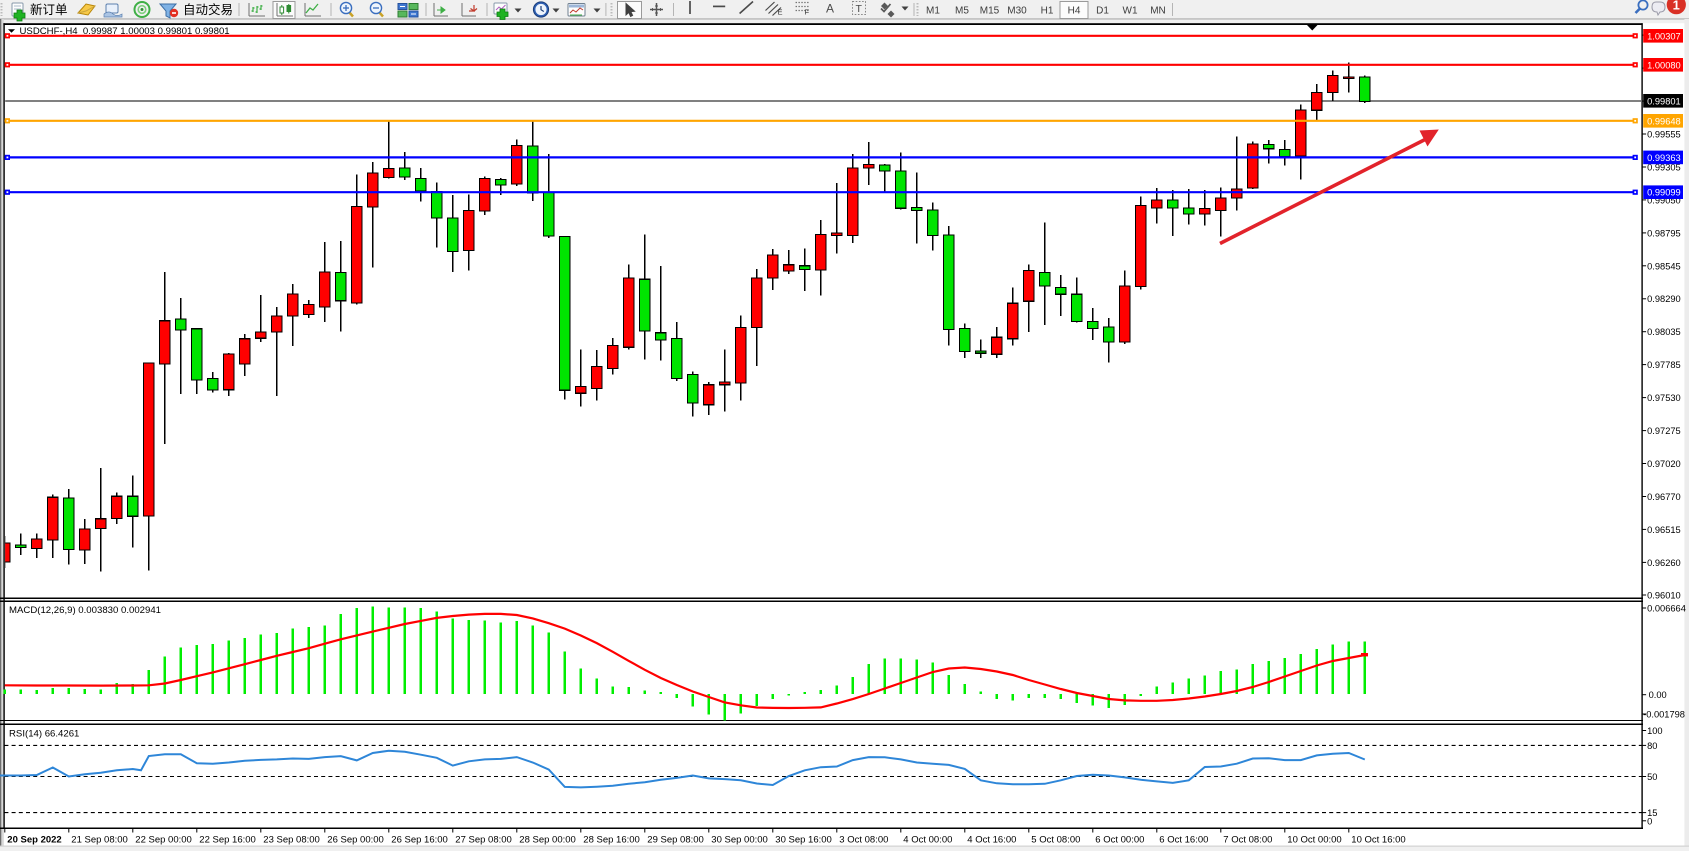  What do you see at coordinates (1314, 840) in the screenshot?
I see `svg-text: 10 Oct 00:00` at bounding box center [1314, 840].